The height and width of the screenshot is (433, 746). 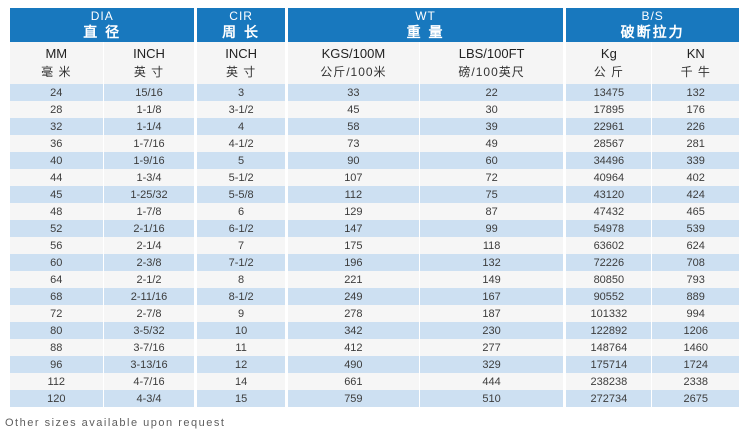 I want to click on table-cell: 3-5/32, so click(x=148, y=330).